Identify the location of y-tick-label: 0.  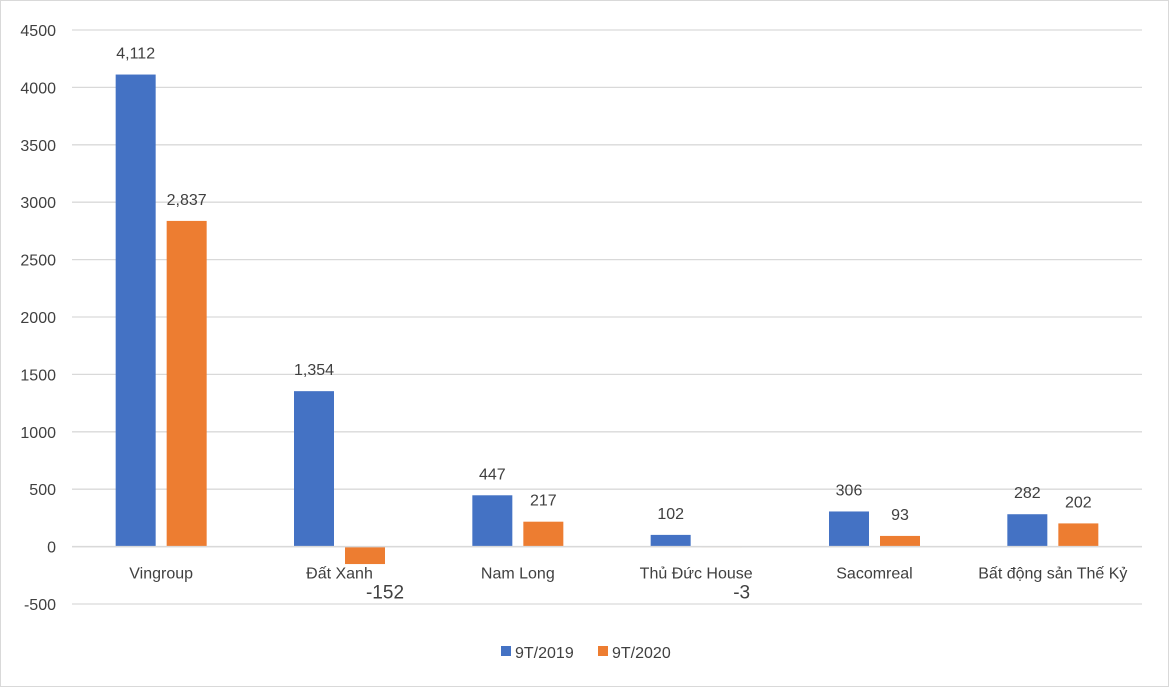
(51, 548).